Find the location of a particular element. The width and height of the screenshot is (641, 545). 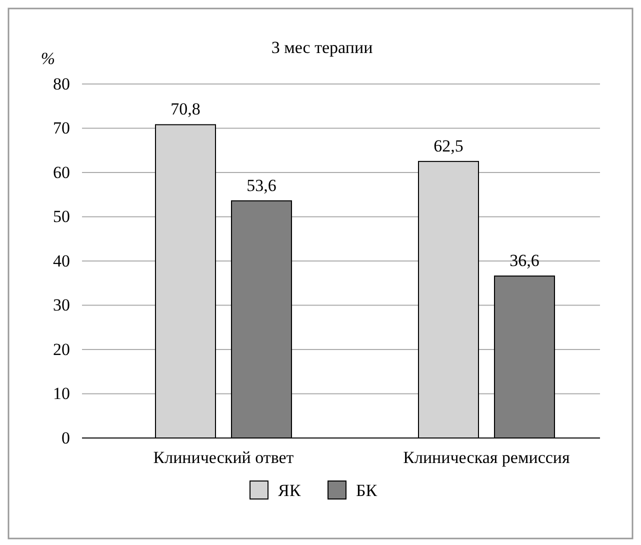

y-tick-label: 80 is located at coordinates (61, 84).